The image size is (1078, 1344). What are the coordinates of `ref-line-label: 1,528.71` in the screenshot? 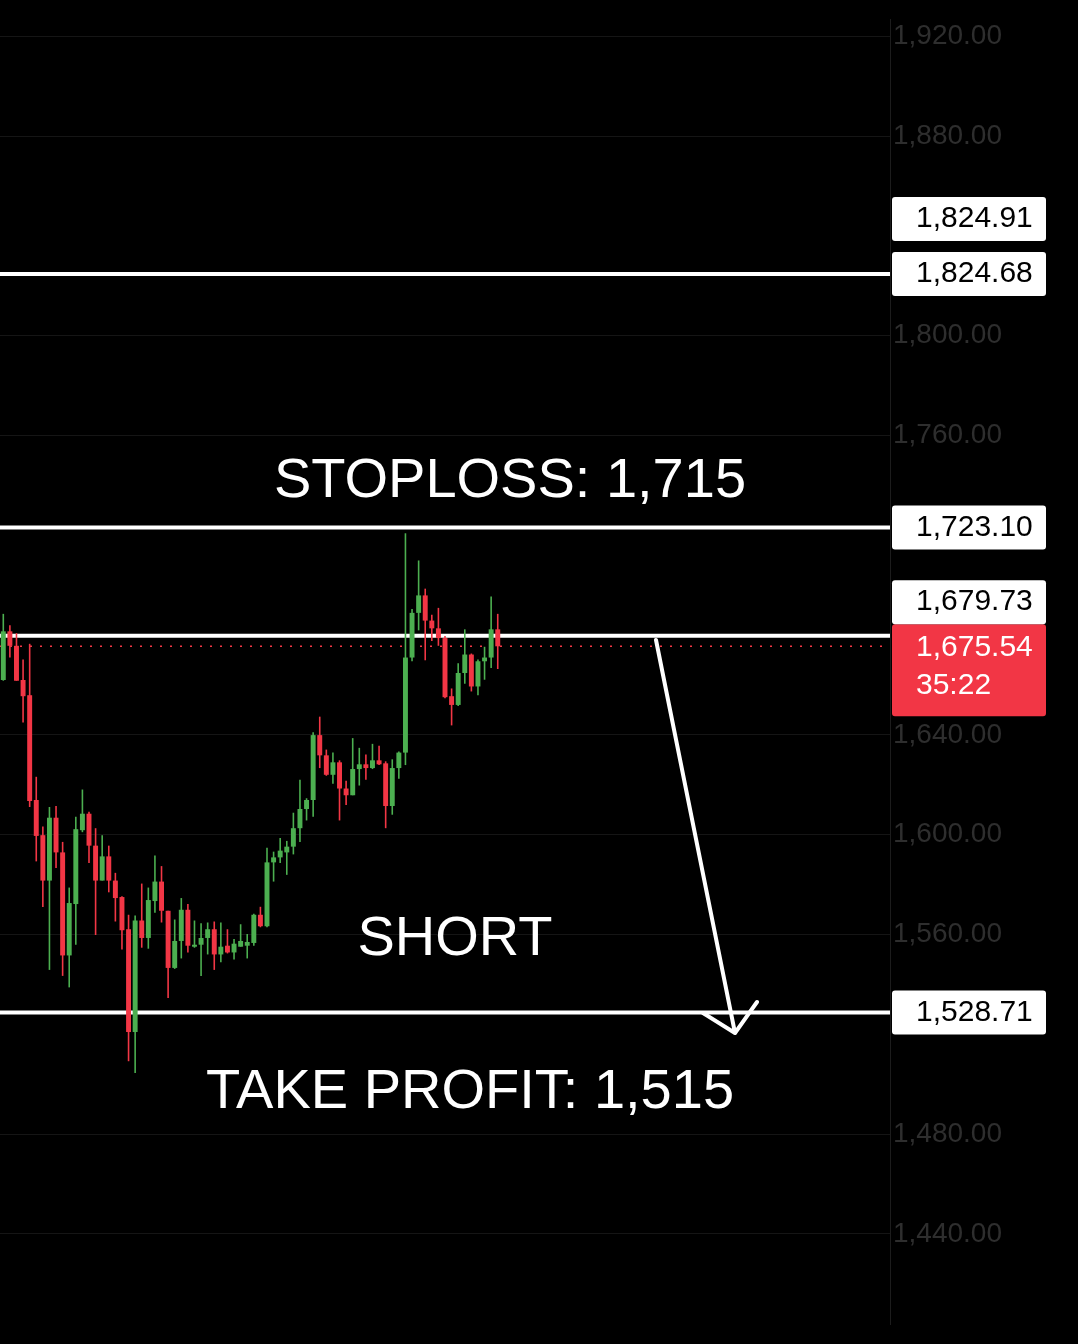 It's located at (974, 1010).